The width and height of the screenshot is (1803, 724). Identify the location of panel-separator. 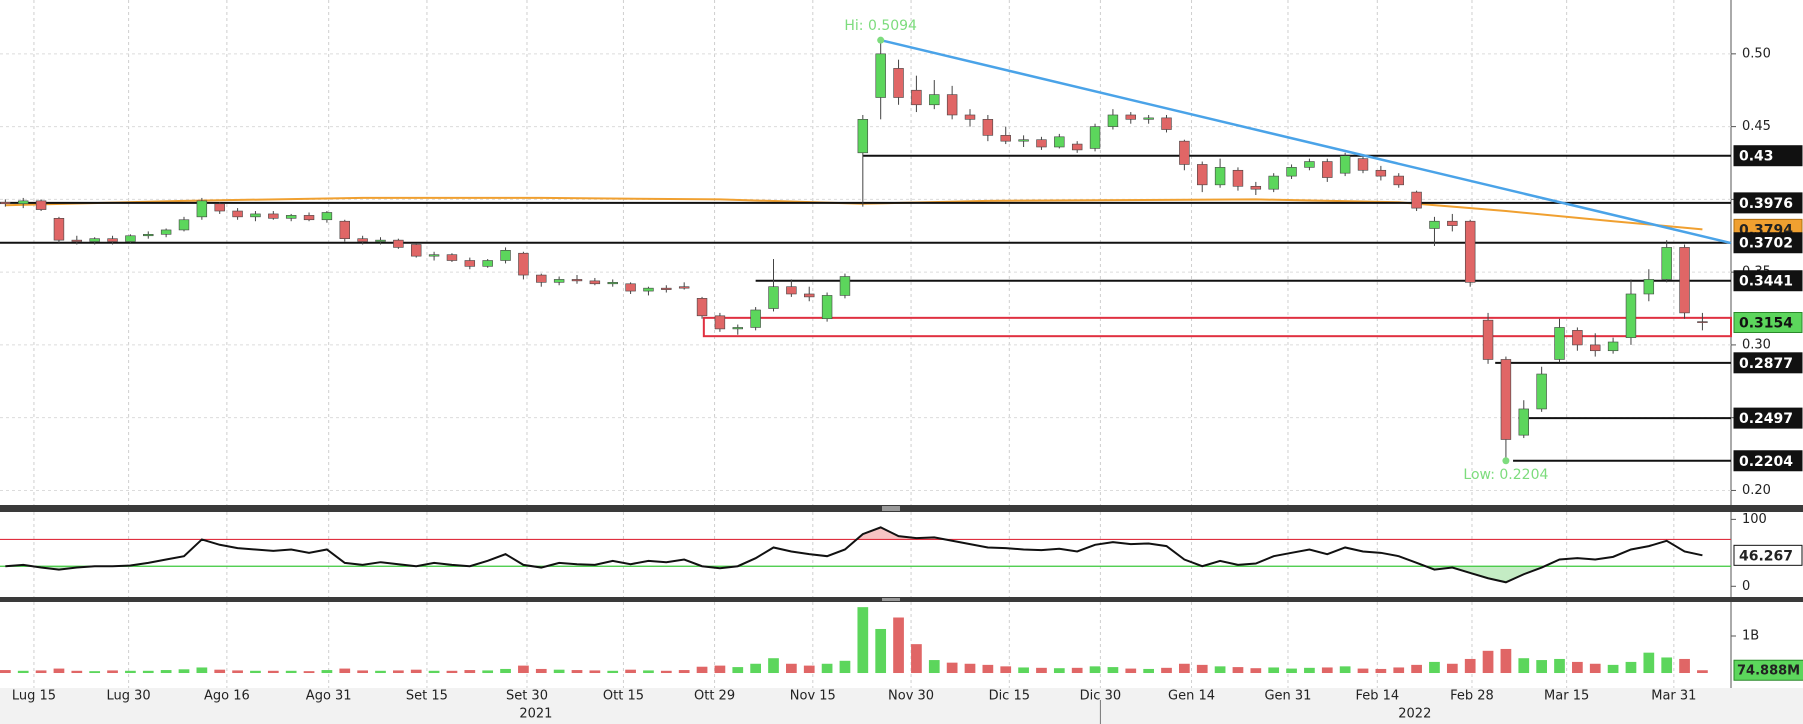
(901, 599).